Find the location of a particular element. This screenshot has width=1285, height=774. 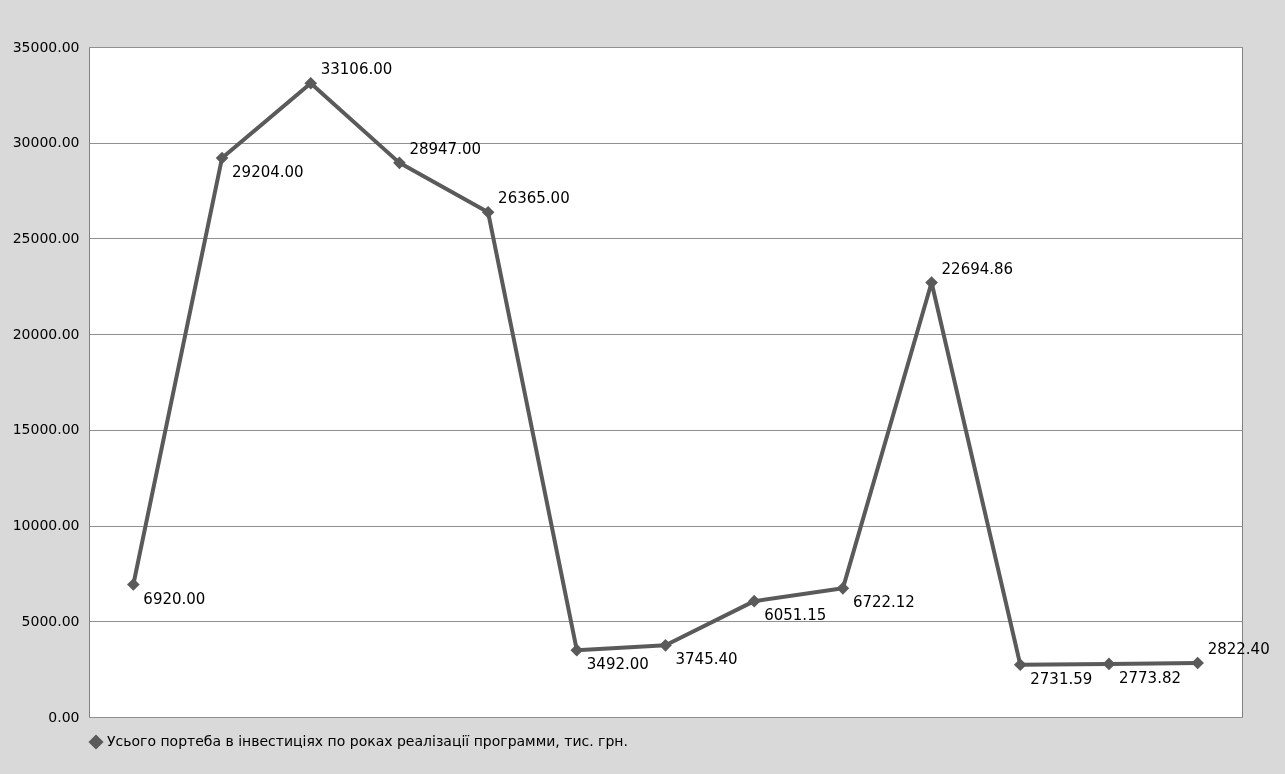

data-label: 26365.00 is located at coordinates (534, 198).